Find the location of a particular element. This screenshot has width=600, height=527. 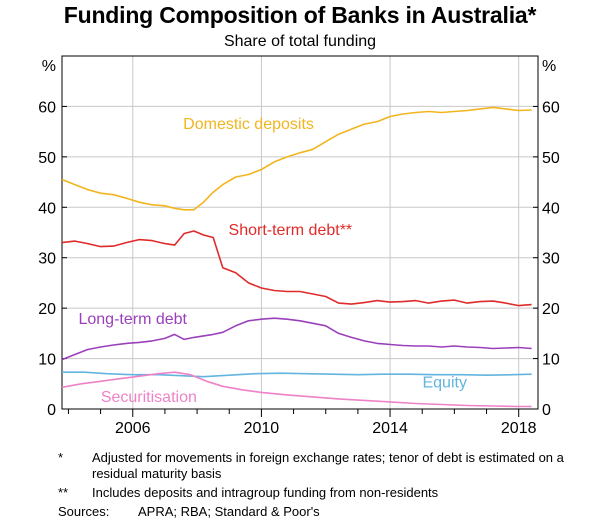

y-unit-left: % is located at coordinates (49, 66).